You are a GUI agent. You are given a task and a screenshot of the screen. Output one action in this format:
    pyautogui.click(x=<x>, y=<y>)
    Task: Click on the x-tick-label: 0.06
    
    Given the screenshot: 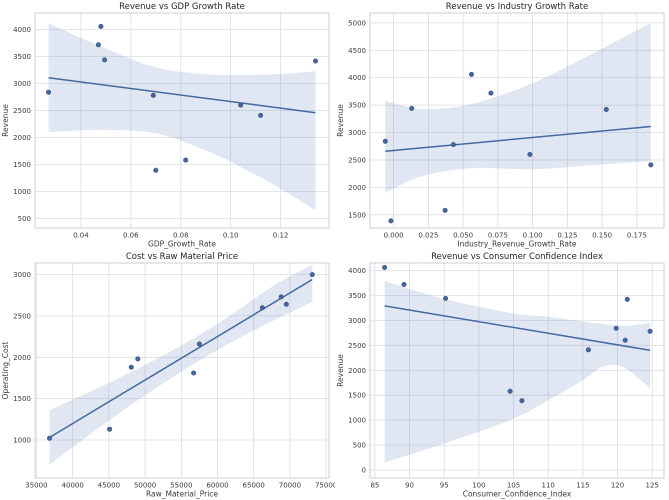 What is the action you would take?
    pyautogui.click(x=131, y=236)
    